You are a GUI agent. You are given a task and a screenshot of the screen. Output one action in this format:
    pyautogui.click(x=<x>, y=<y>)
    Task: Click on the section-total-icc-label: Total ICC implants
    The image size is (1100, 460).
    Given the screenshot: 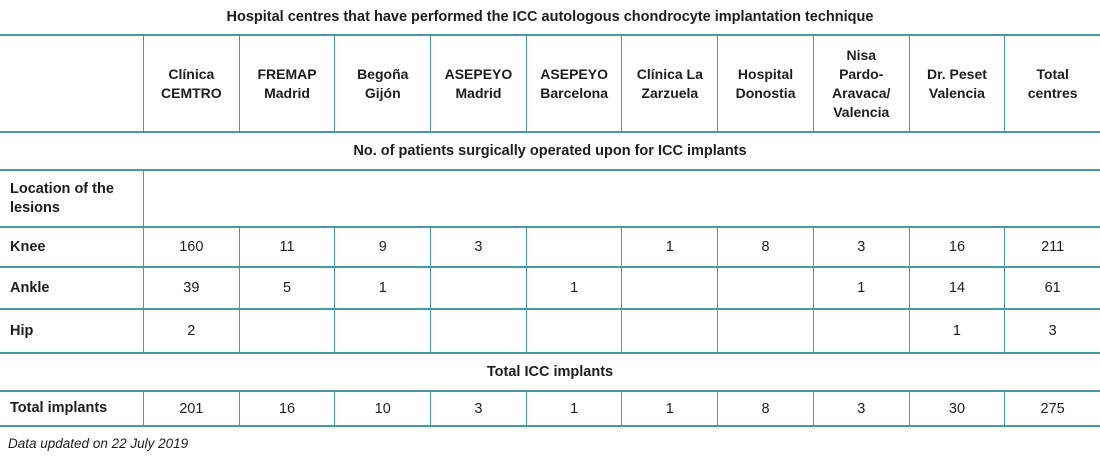 What is the action you would take?
    pyautogui.click(x=550, y=372)
    